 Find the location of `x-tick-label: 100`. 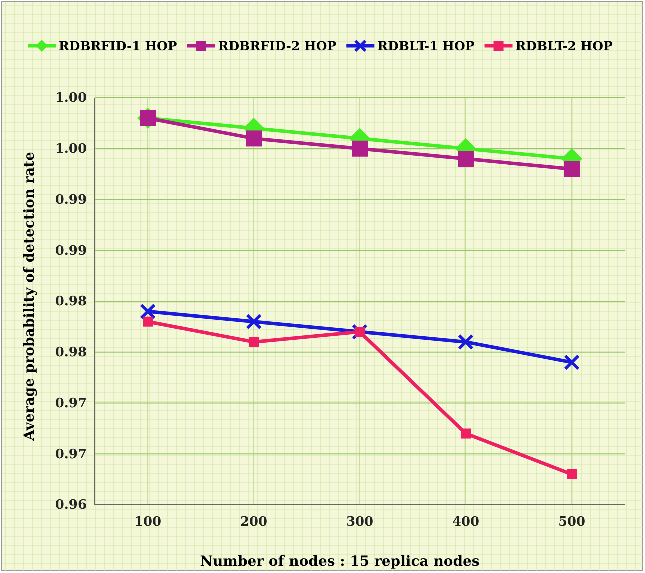

x-tick-label: 100 is located at coordinates (148, 522).